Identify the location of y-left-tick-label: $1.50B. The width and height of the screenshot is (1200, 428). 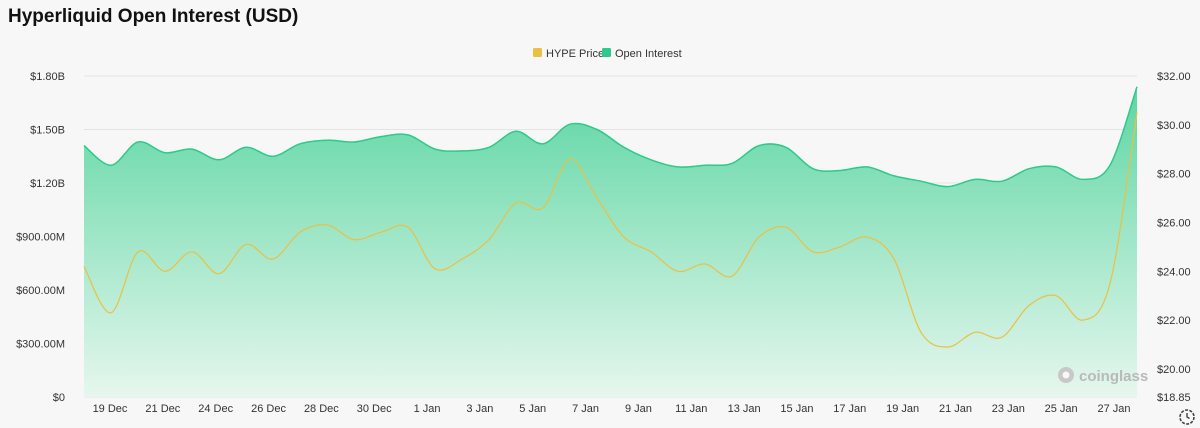
(47, 131).